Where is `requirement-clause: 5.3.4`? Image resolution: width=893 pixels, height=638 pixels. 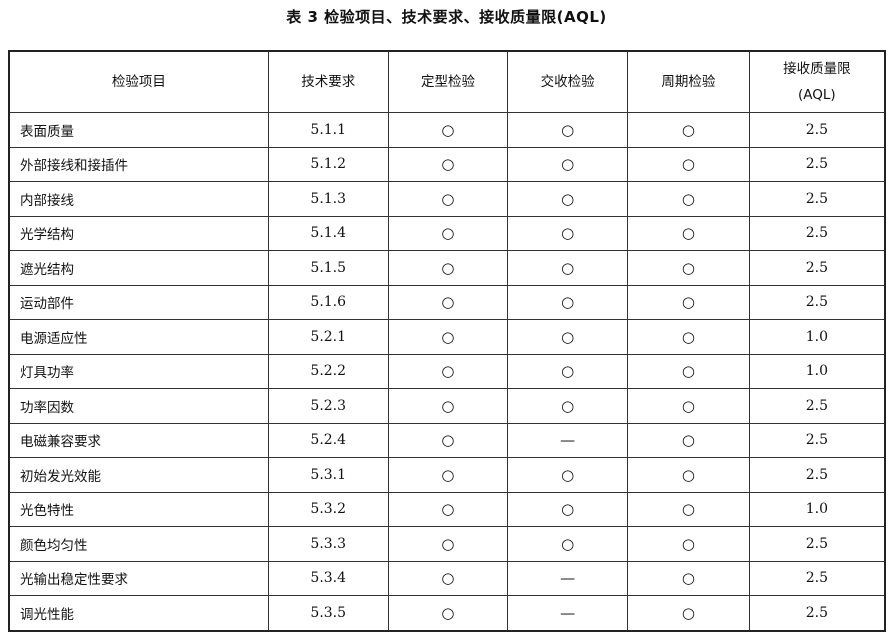 requirement-clause: 5.3.4 is located at coordinates (328, 578).